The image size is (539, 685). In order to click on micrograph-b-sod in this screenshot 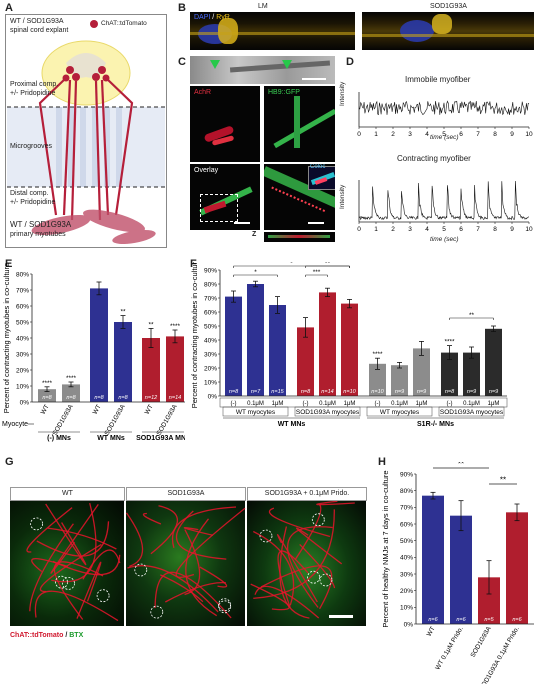, I will do `click(448, 31)`.